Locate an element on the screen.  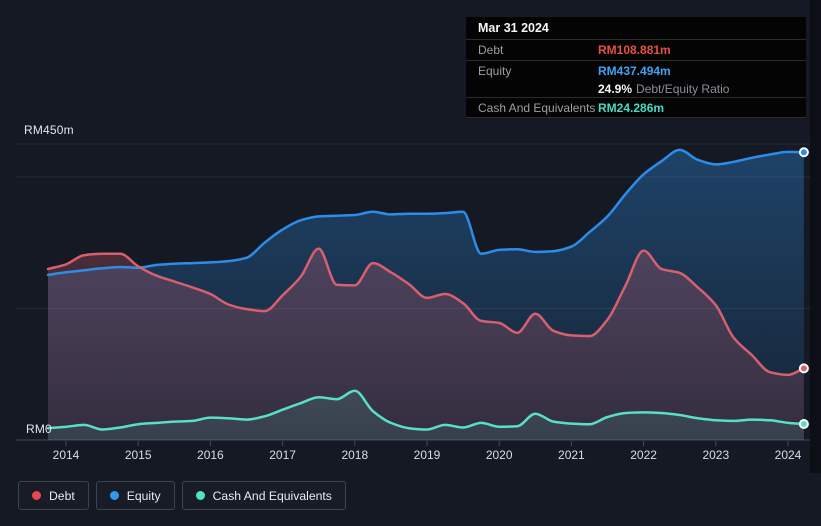
cash-line is located at coordinates (426, 410).